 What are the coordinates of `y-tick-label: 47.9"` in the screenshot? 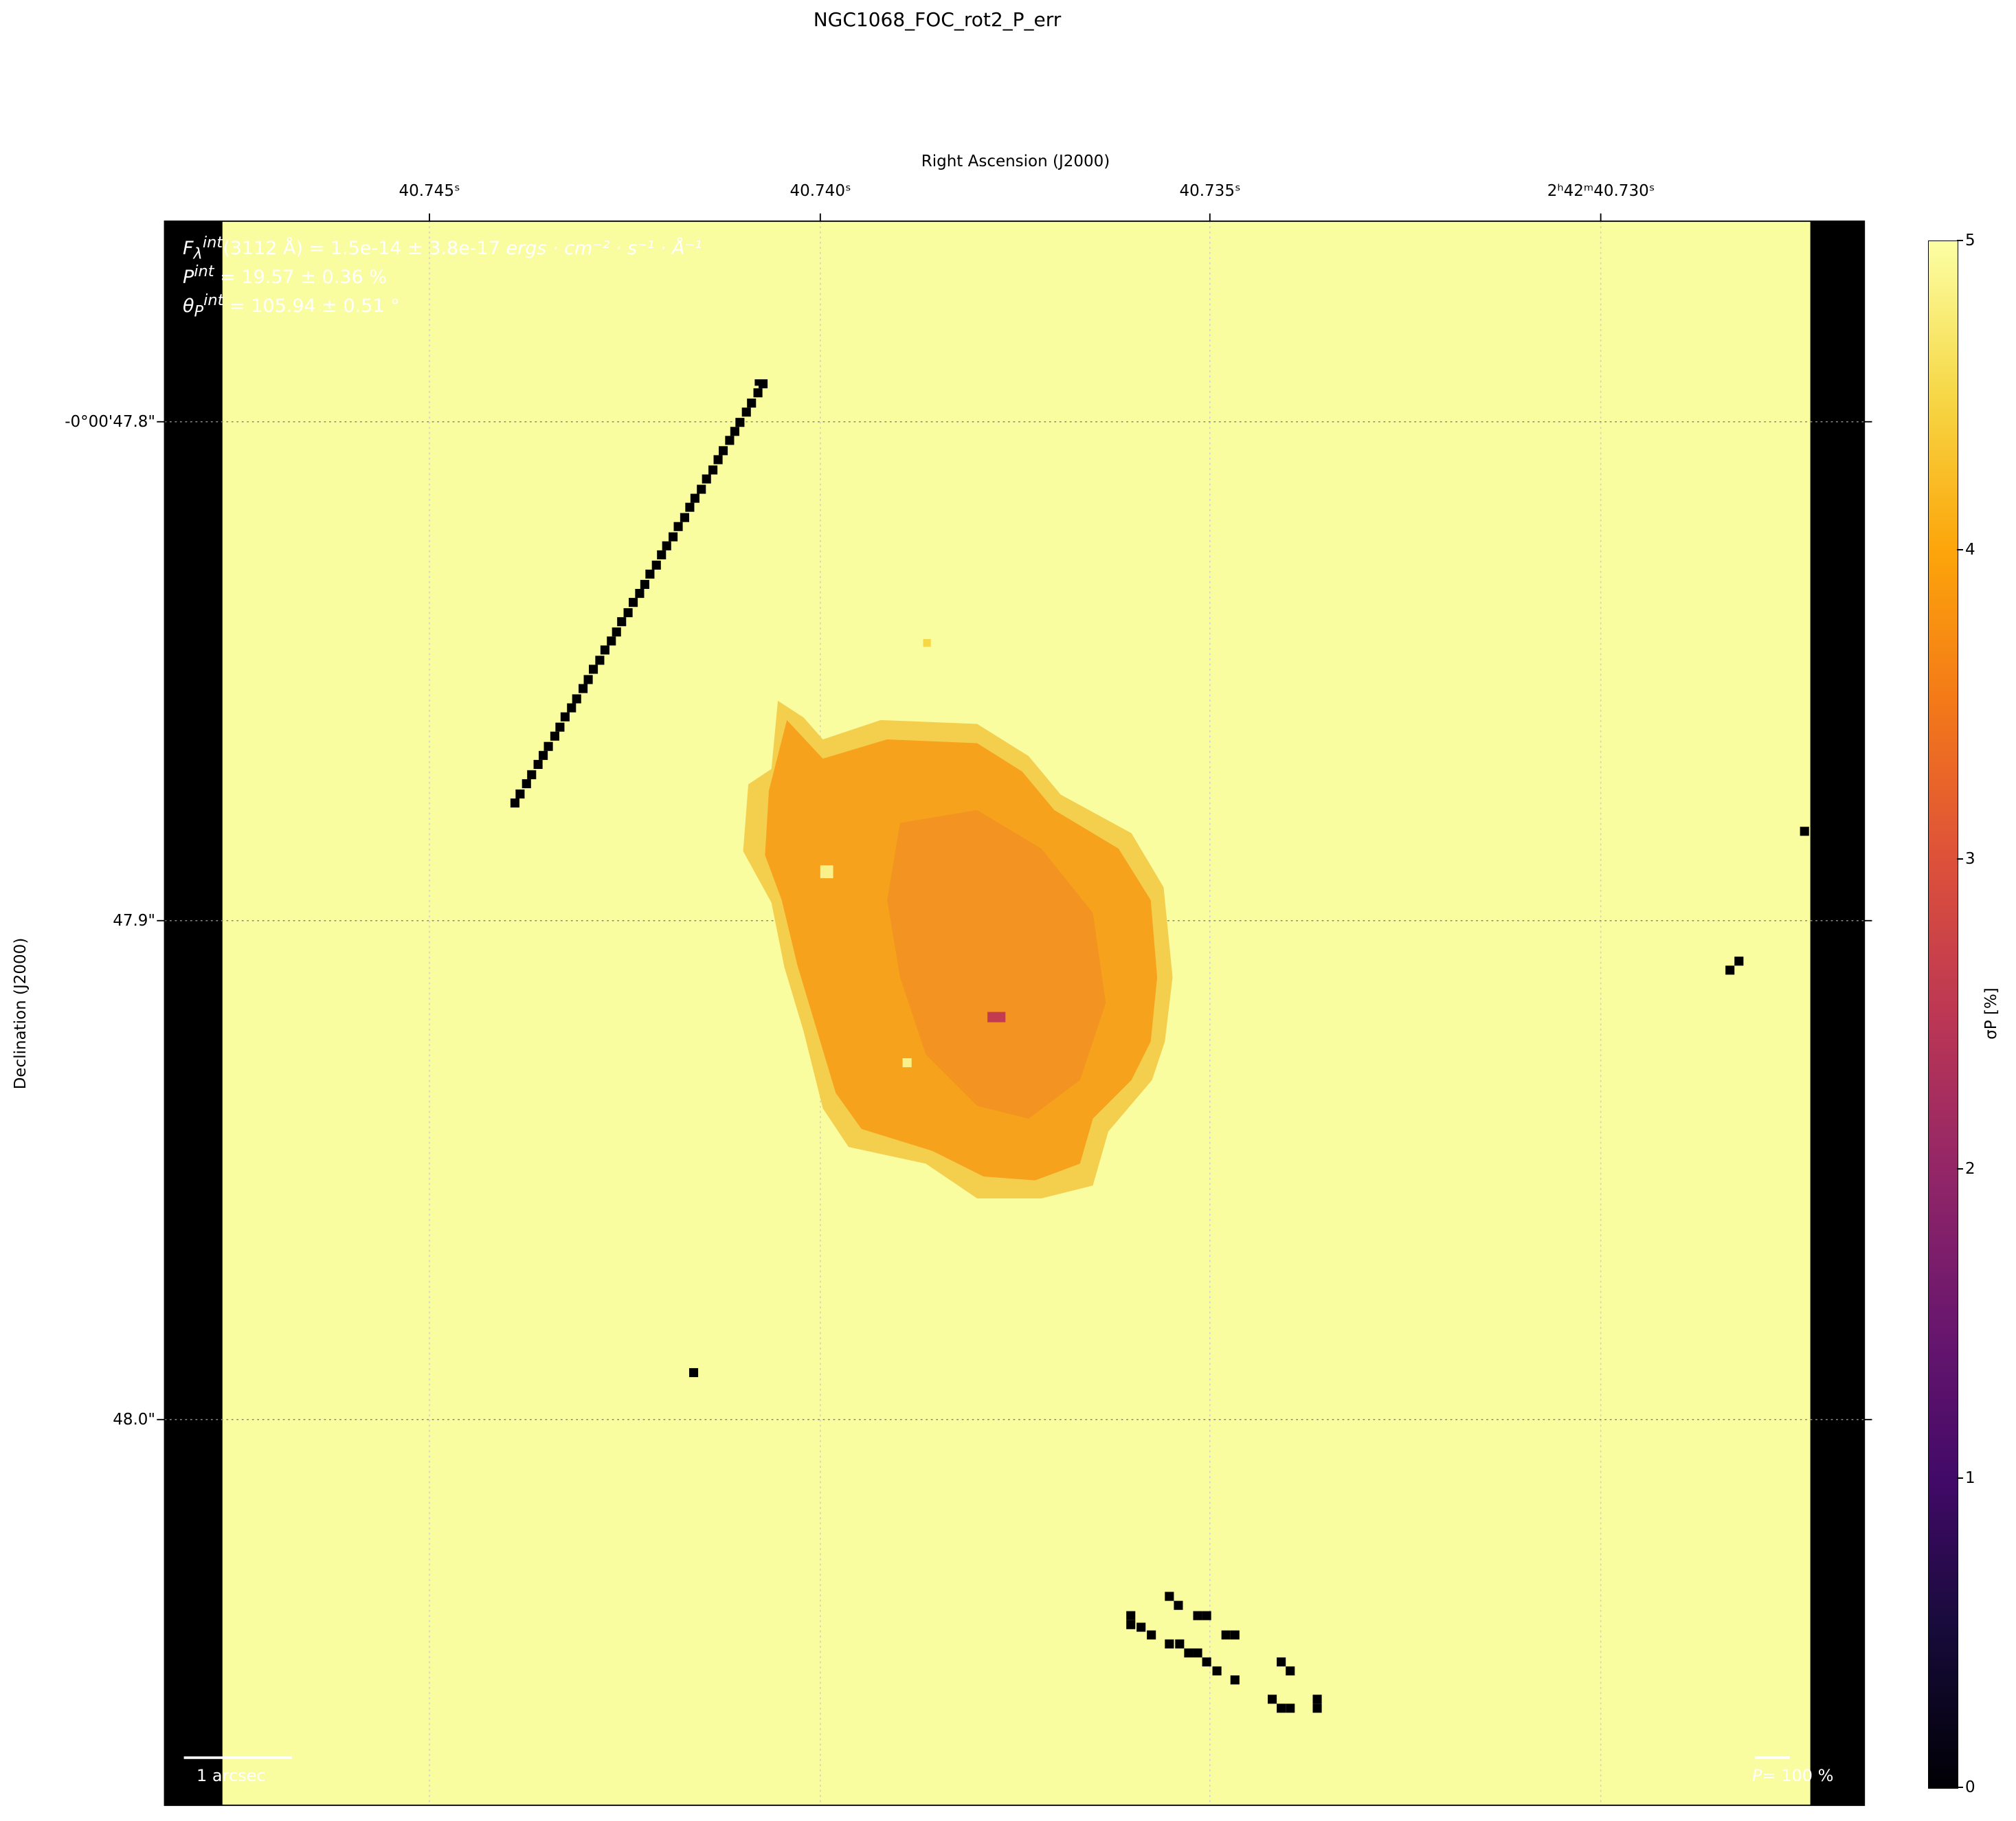 It's located at (134, 921).